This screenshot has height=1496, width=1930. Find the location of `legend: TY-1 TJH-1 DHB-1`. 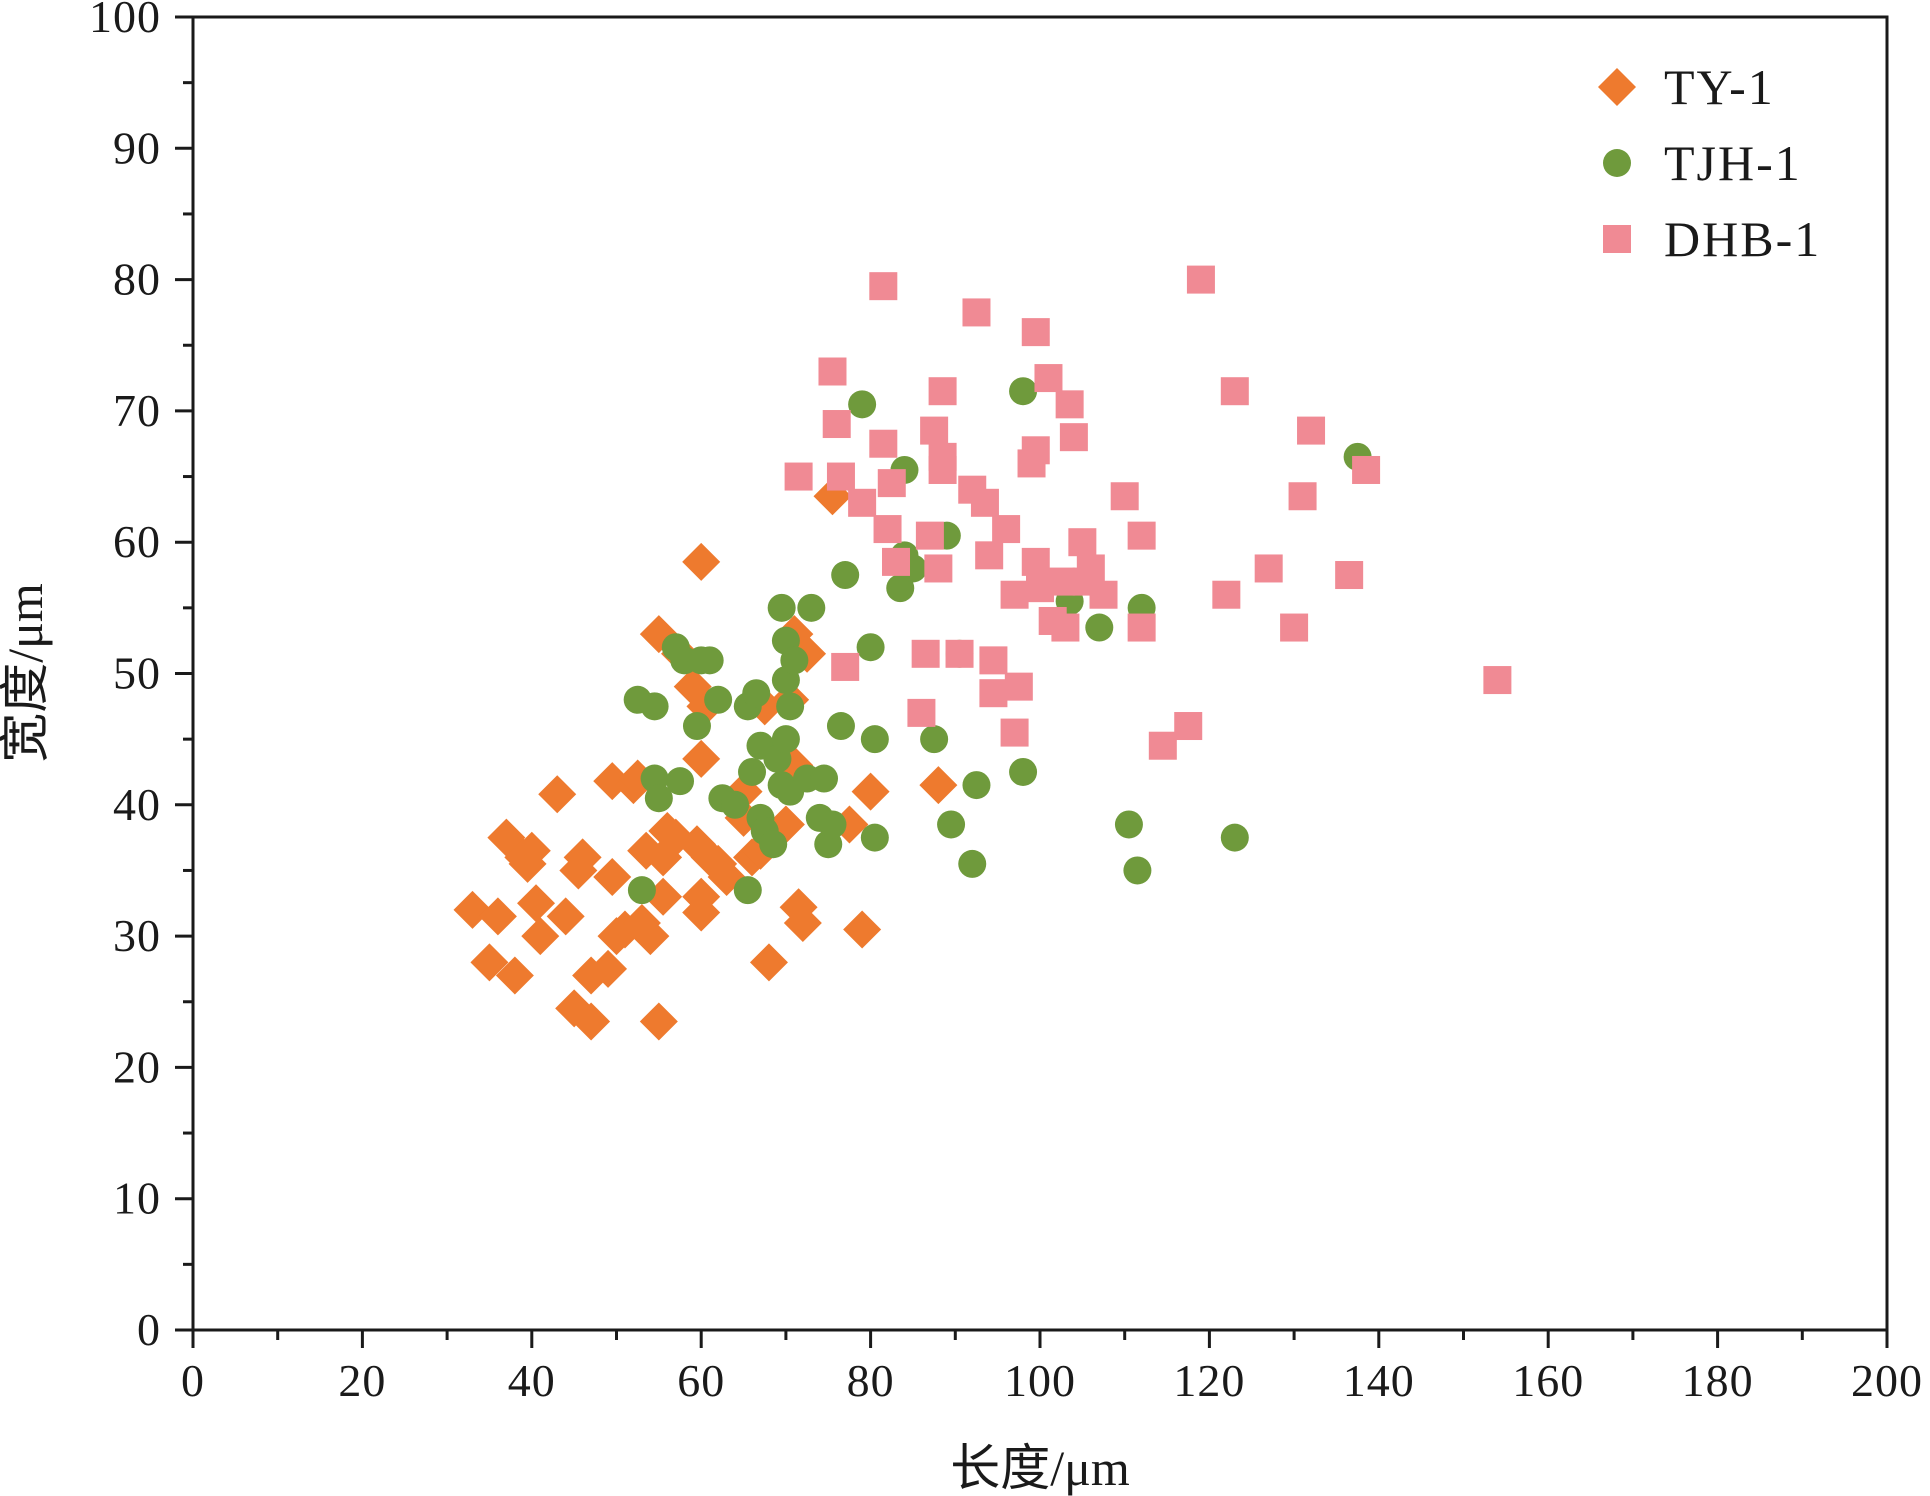

legend: TY-1 TJH-1 DHB-1 is located at coordinates (1709, 163).